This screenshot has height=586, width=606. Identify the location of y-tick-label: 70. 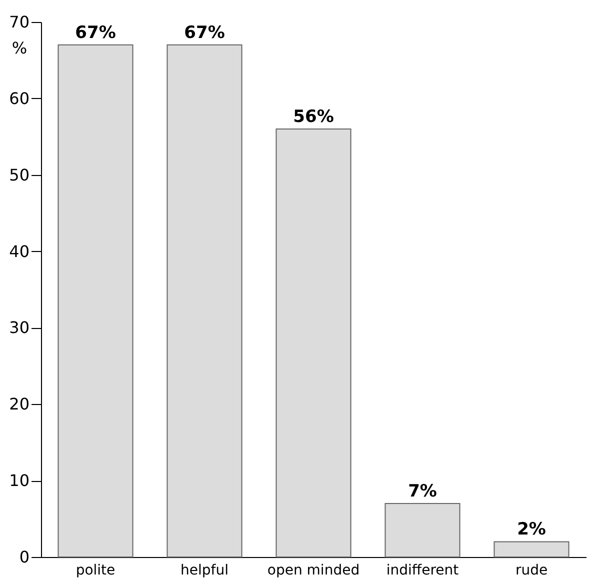
(19, 22).